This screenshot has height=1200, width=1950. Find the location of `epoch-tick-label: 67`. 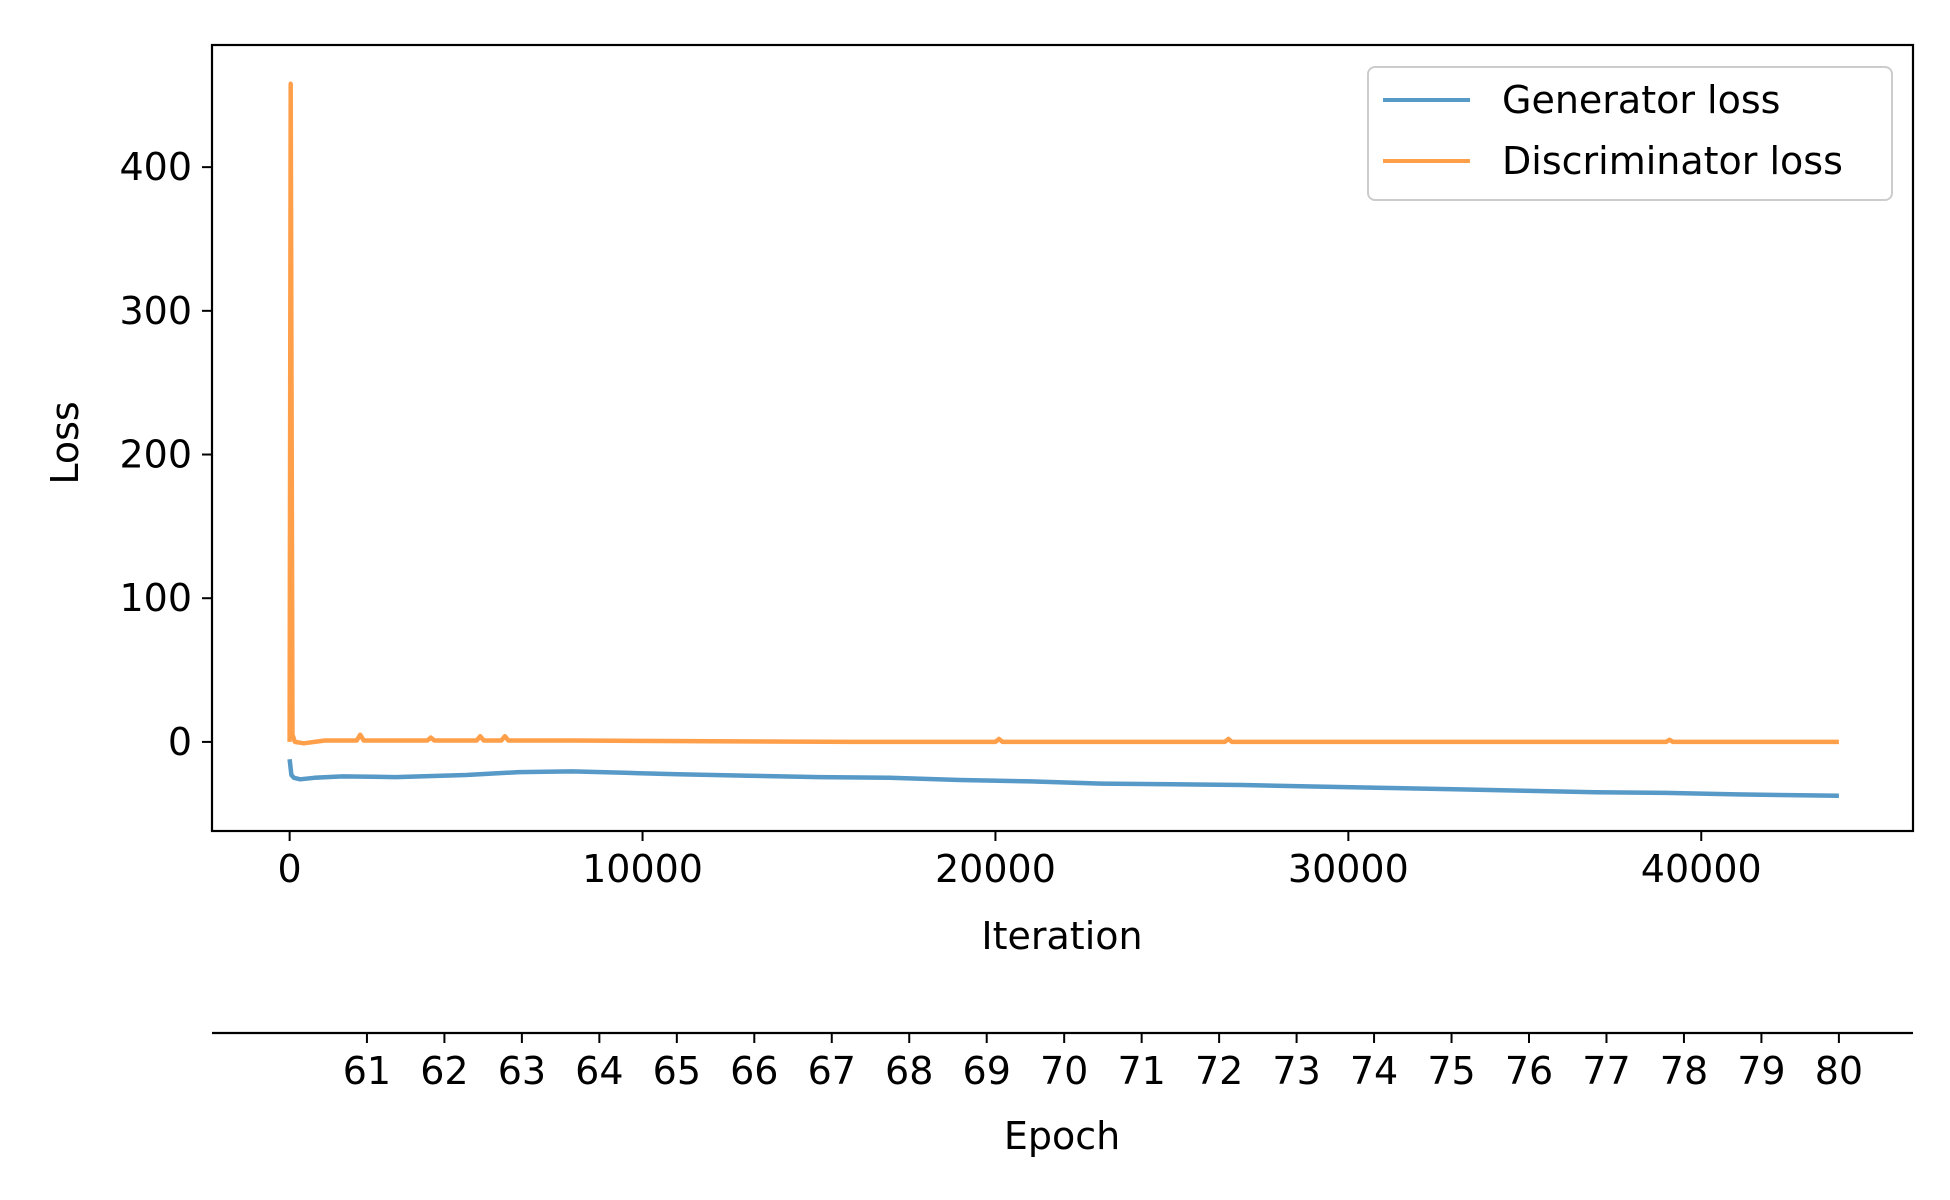

epoch-tick-label: 67 is located at coordinates (832, 1071).